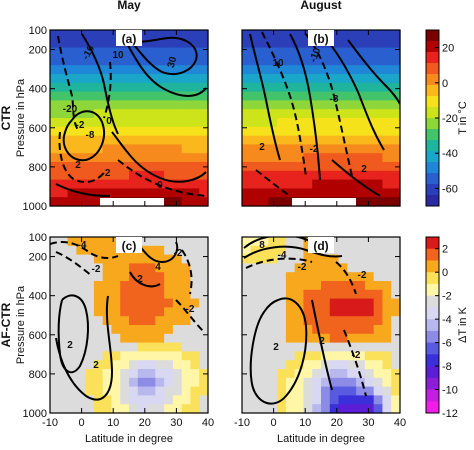 Image resolution: width=474 pixels, height=450 pixels. Describe the element at coordinates (90, 135) in the screenshot. I see `contour-label: -8` at that location.